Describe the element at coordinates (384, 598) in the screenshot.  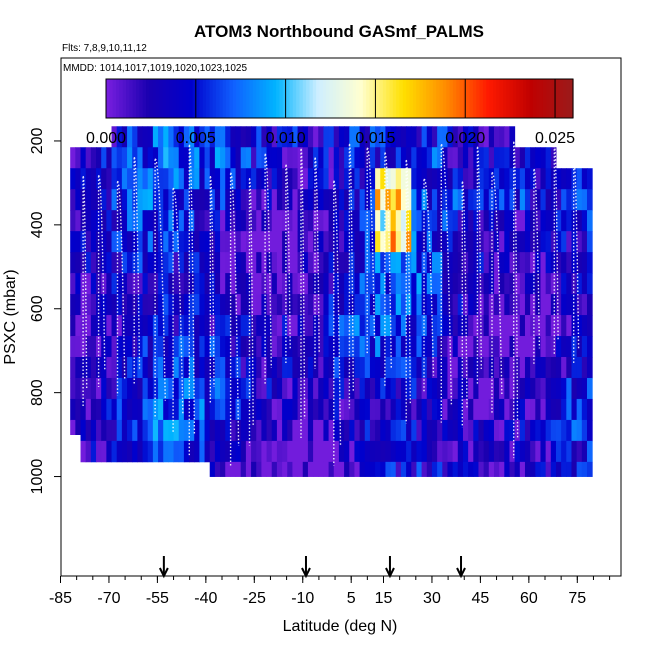
I see `x-tick-label: 15` at that location.